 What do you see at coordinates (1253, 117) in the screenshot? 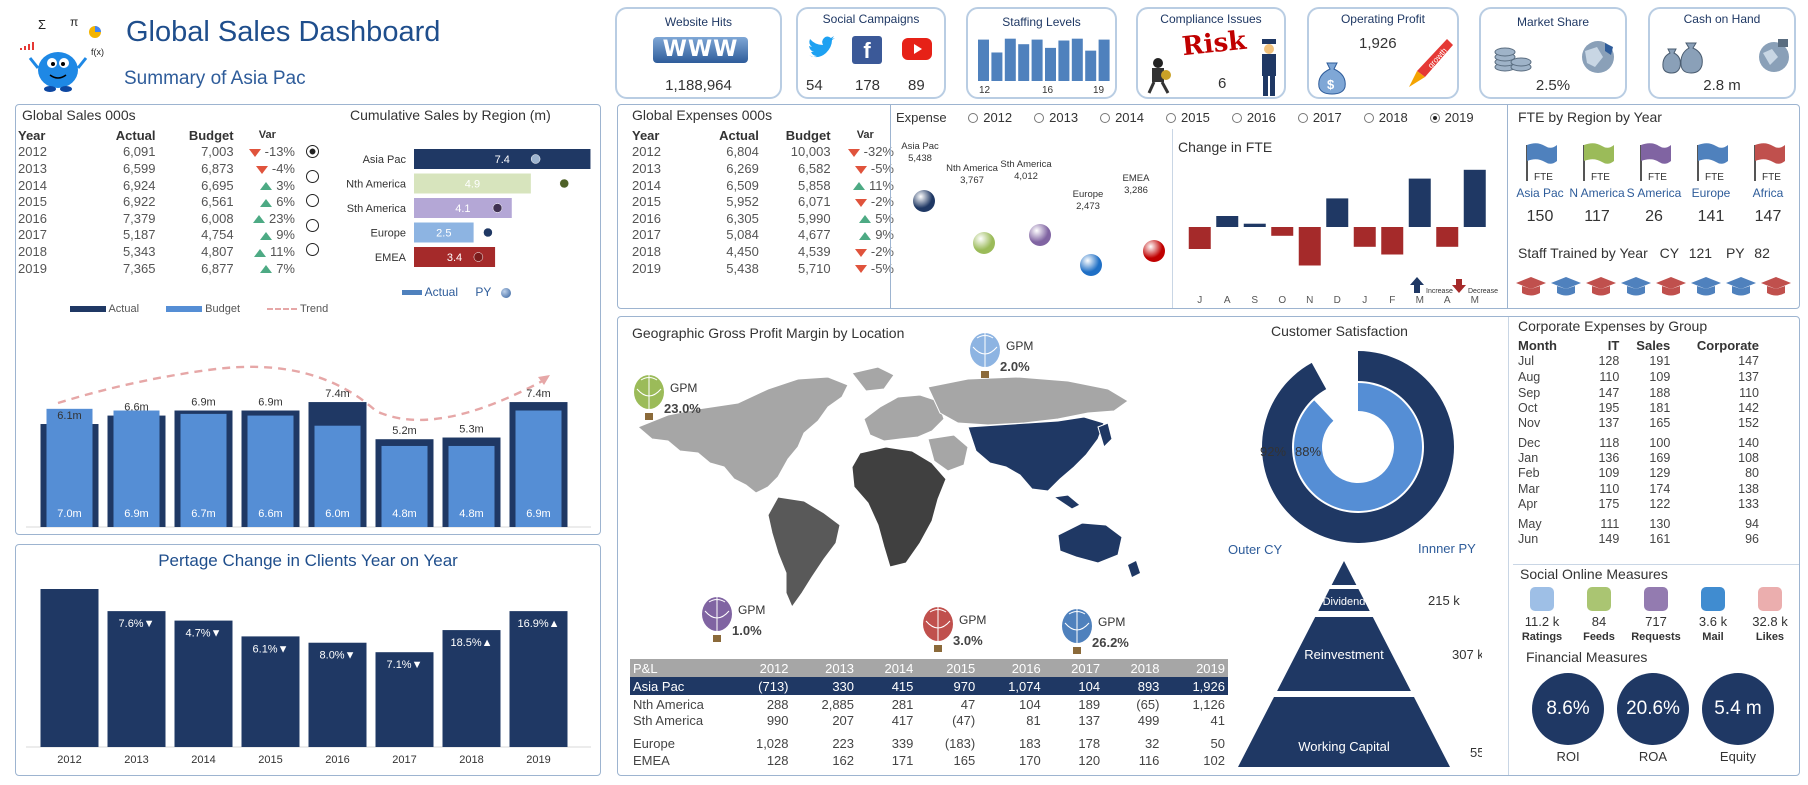
I see `expense-year-option: 2016` at bounding box center [1253, 117].